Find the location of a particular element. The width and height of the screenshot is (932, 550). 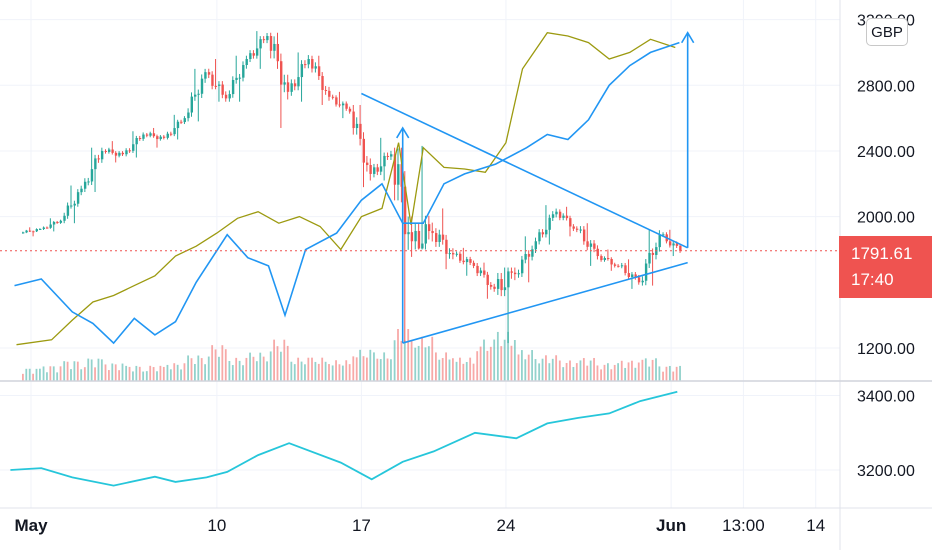

arrow-head is located at coordinates (687, 37).